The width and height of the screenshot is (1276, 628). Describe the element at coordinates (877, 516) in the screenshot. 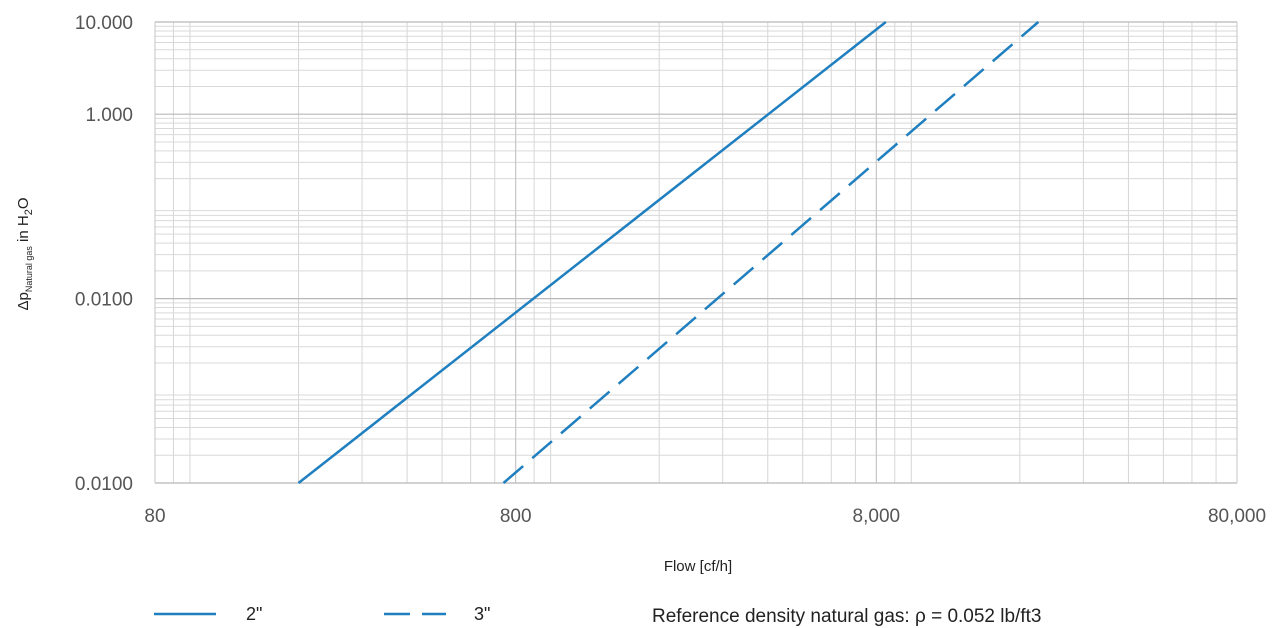

I see `x-tick-label-2: 8,000` at that location.